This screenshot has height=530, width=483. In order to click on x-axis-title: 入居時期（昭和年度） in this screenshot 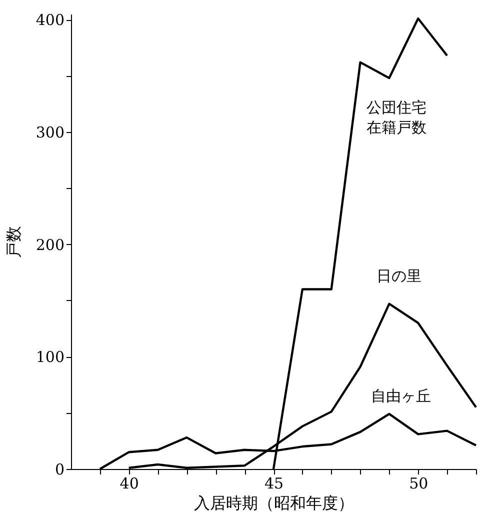, I will do `click(274, 503)`.